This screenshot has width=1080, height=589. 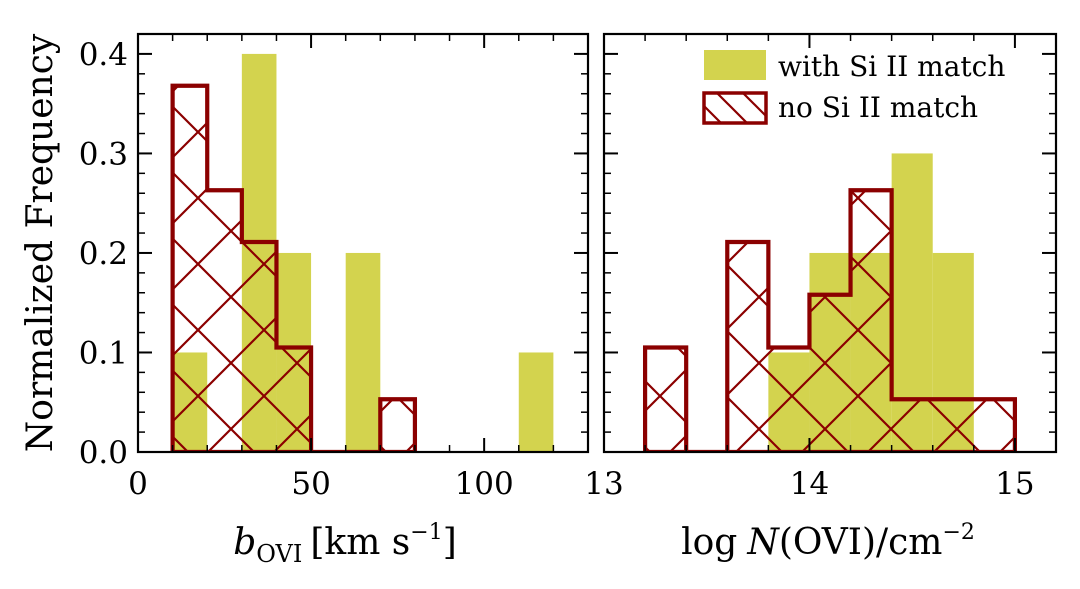 What do you see at coordinates (891, 66) in the screenshot?
I see `legend-label-with-match: with Si II match` at bounding box center [891, 66].